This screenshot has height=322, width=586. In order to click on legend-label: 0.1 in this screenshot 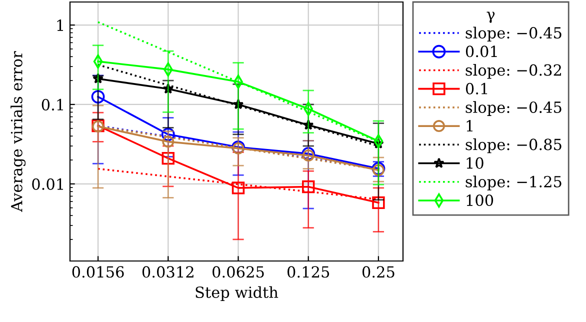, I will do `click(477, 88)`.